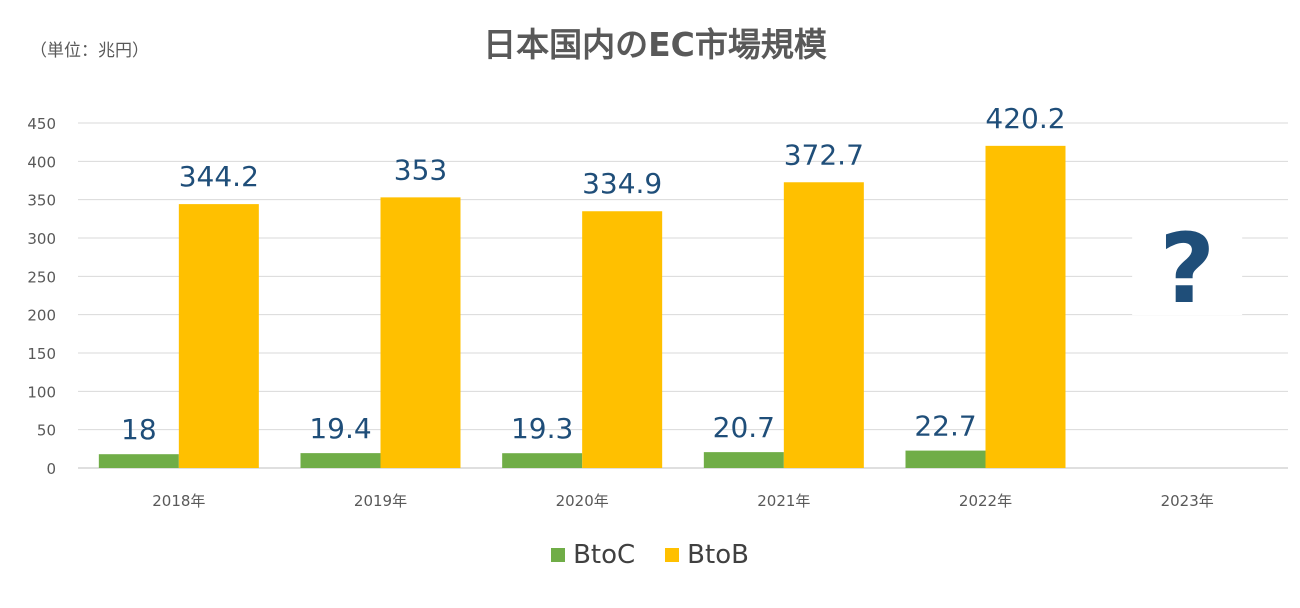 This screenshot has width=1300, height=608. Describe the element at coordinates (744, 427) in the screenshot. I see `data-label-btoc: 20.7` at that location.